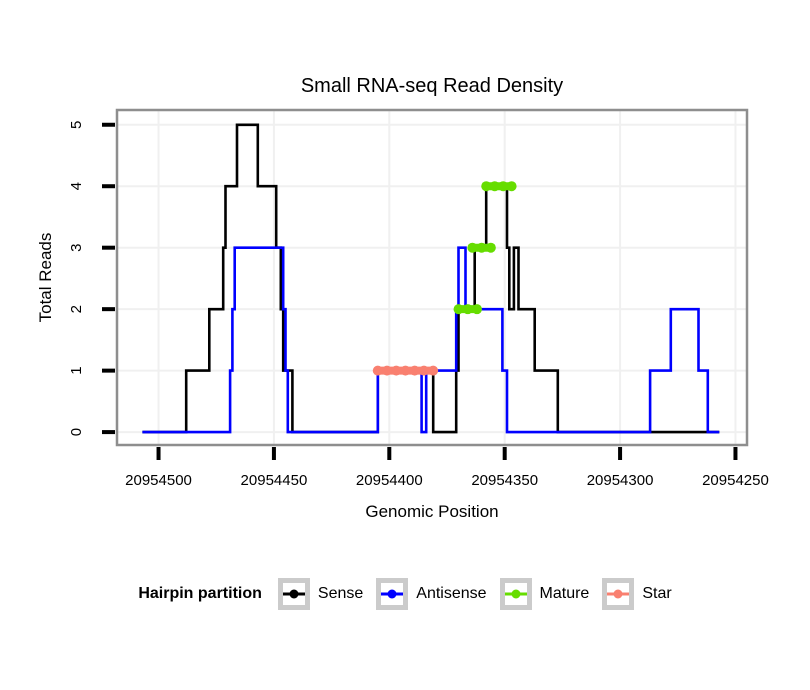  I want to click on y-tick-label: 3, so click(76, 248).